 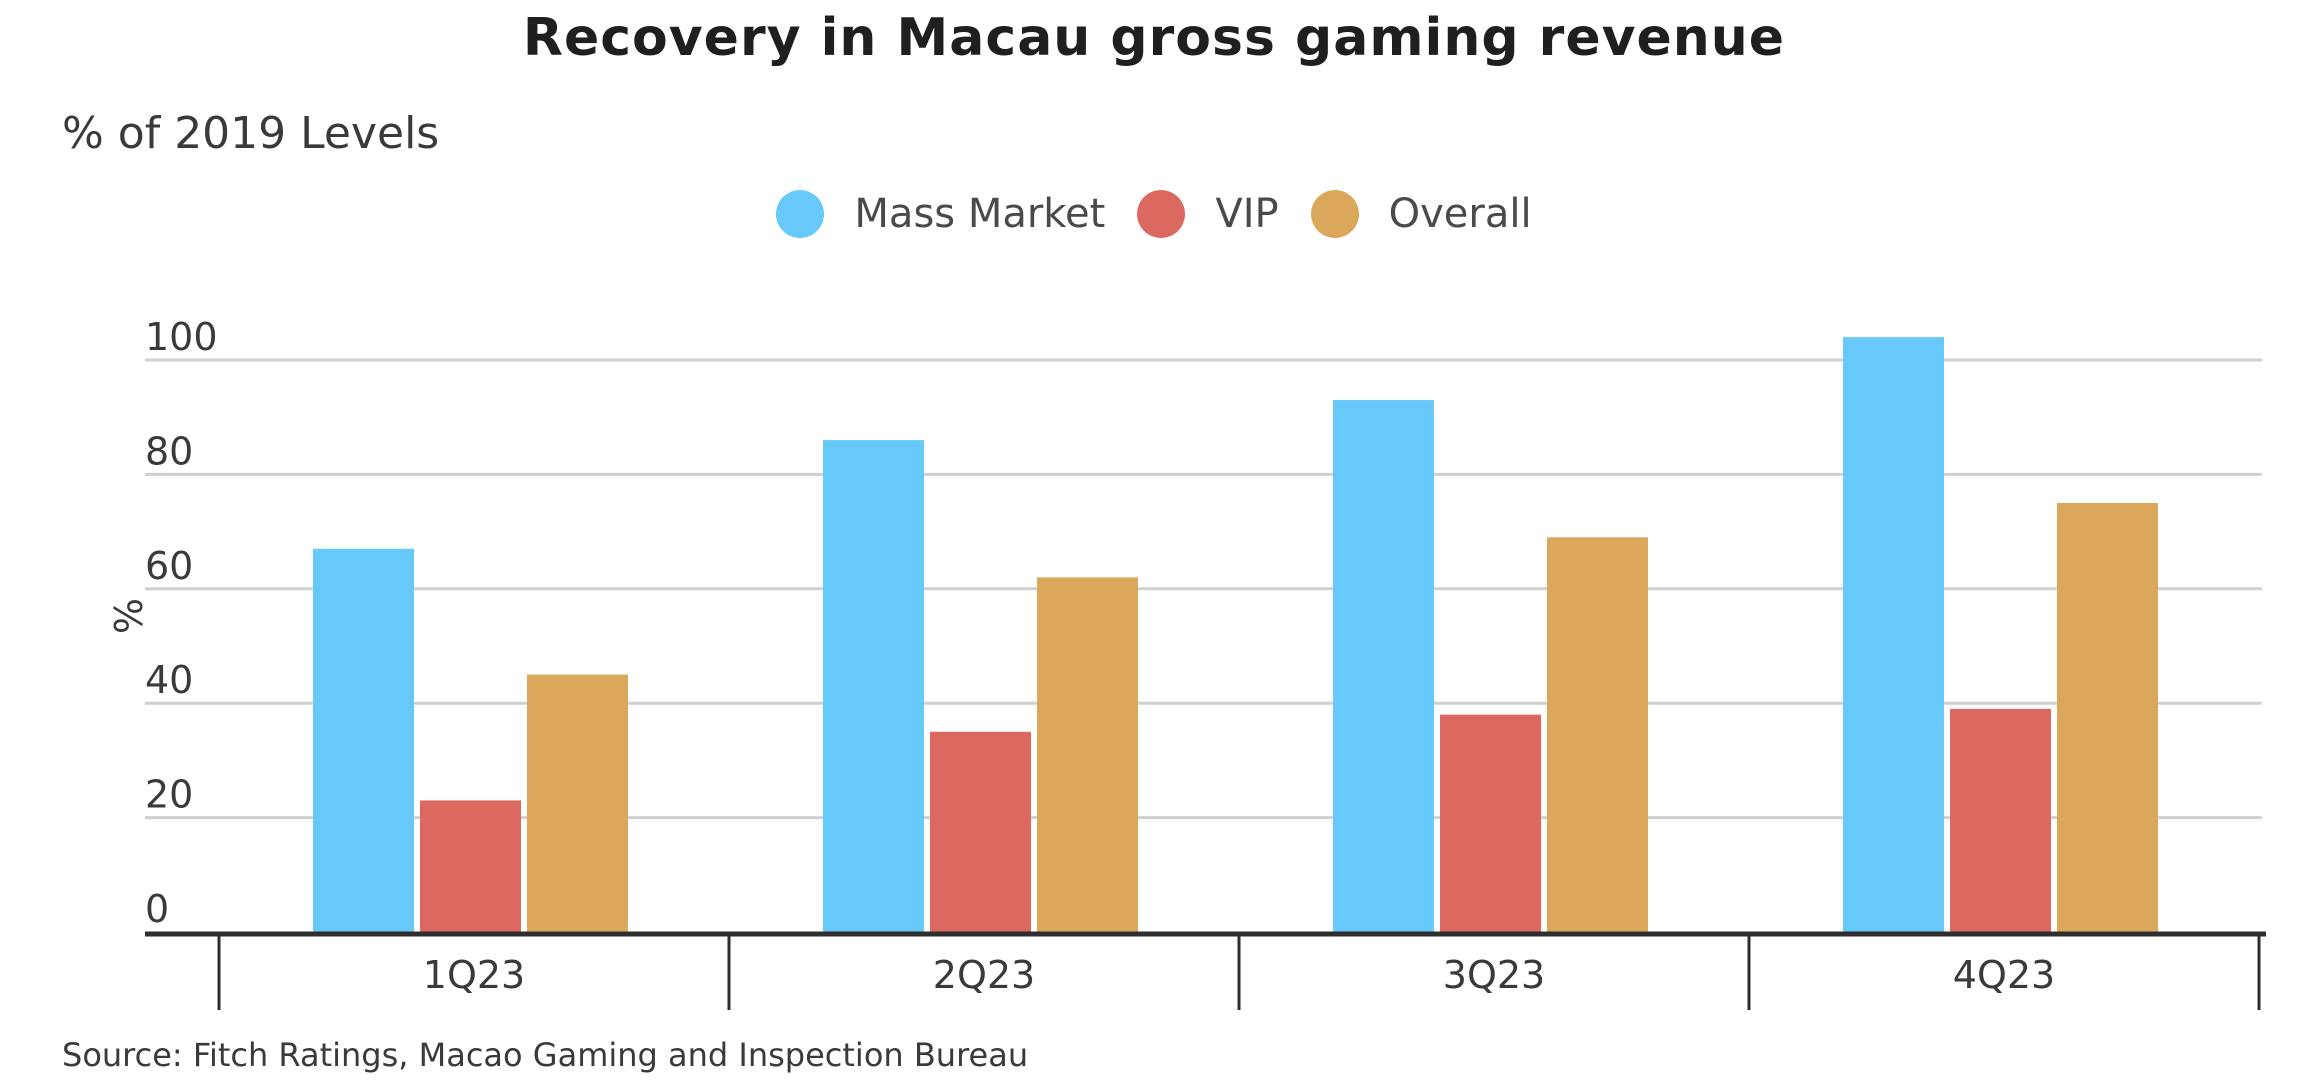 I want to click on legend-item-overall: Overall, so click(x=1421, y=214).